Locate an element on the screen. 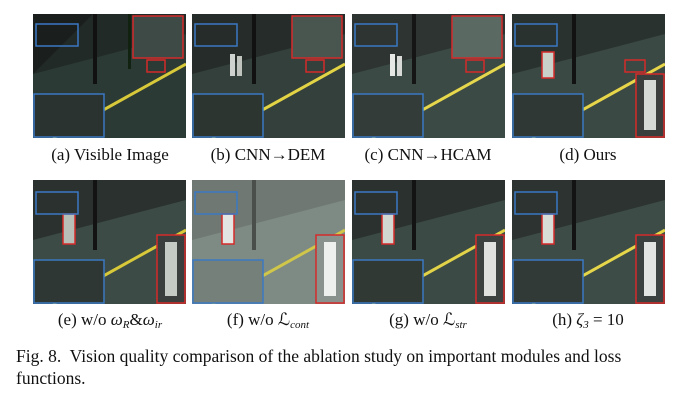  caption-e-prefix: (e) w/o is located at coordinates (84, 319).